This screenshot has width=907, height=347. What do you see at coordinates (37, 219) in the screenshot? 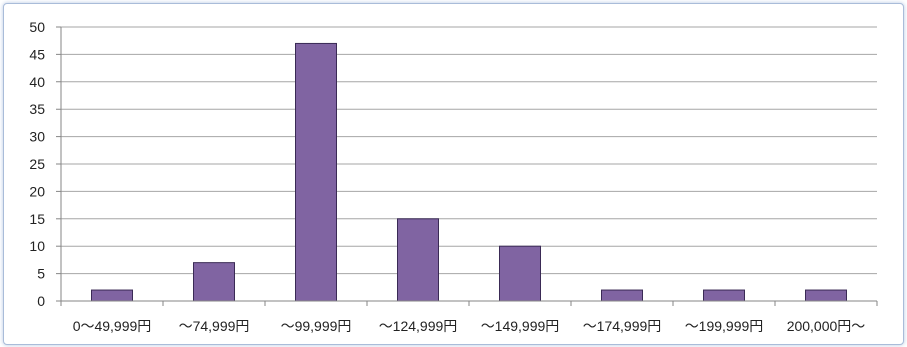
I see `y-tick-label-15: 15` at bounding box center [37, 219].